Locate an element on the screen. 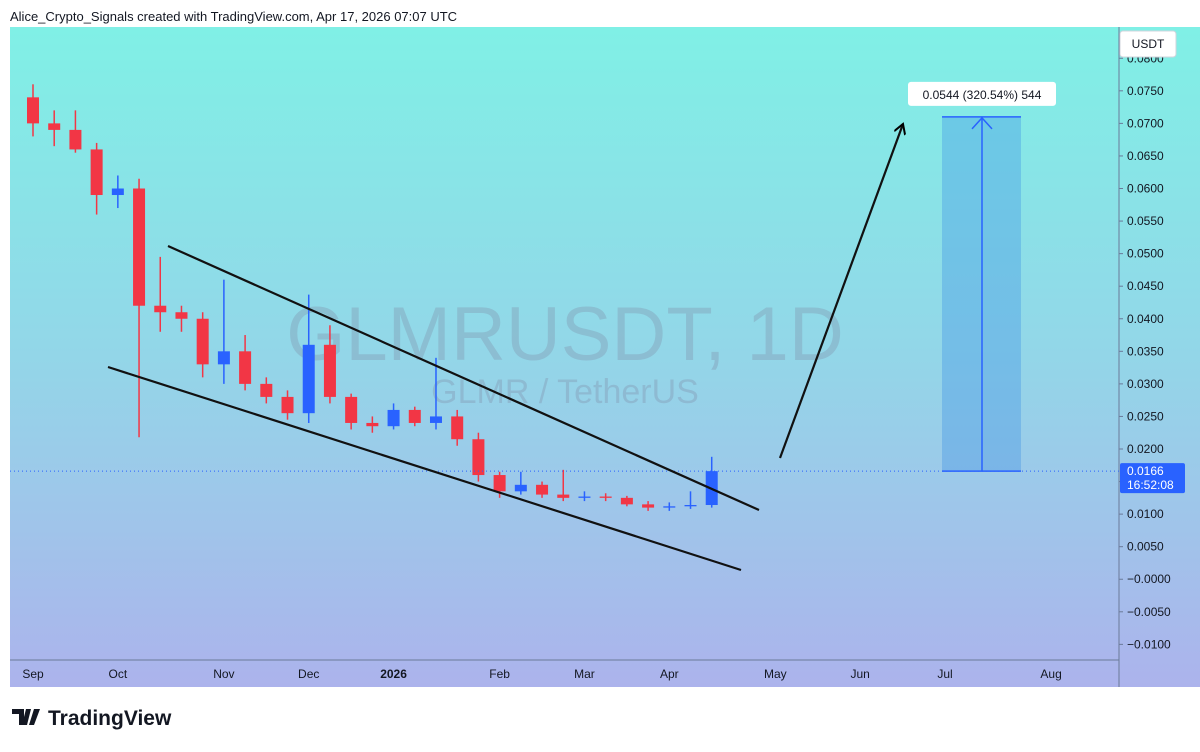  y-tick-label: 0.0350 is located at coordinates (1145, 351).